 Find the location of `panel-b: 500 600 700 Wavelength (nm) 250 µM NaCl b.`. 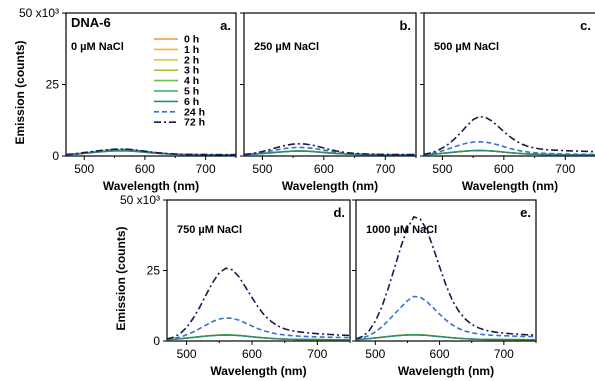

panel-b: 500 600 700 Wavelength (nm) 250 µM NaCl b. is located at coordinates (328, 102).